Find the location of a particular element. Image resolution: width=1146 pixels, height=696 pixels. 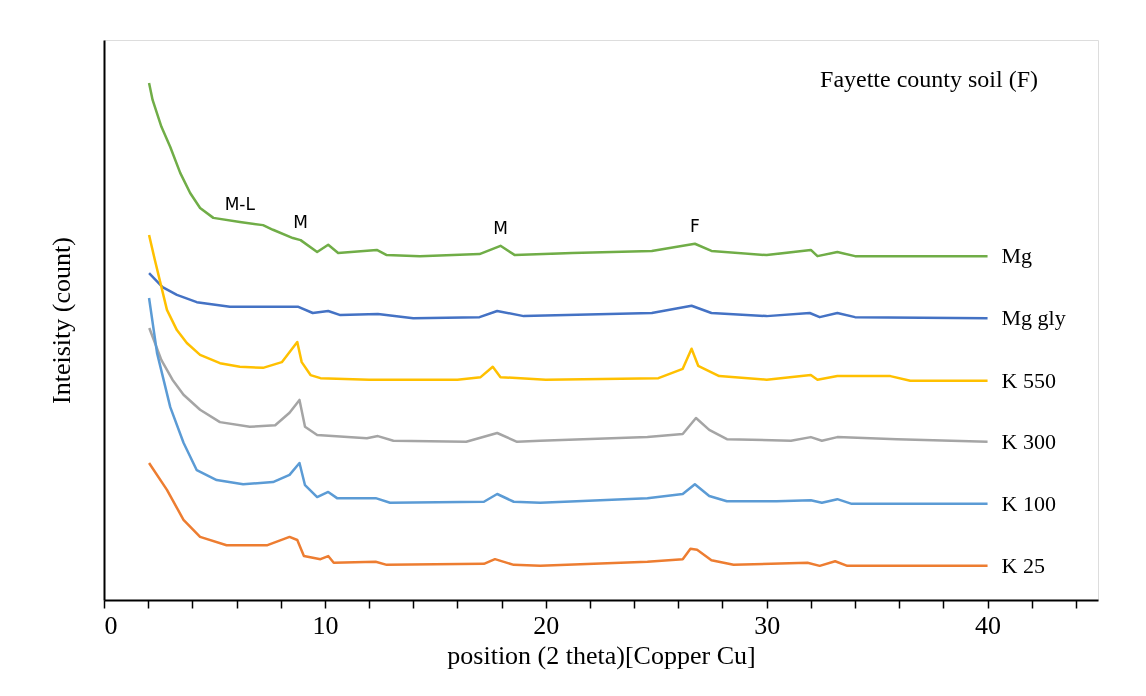

x-tick-label: 40 is located at coordinates (988, 625).